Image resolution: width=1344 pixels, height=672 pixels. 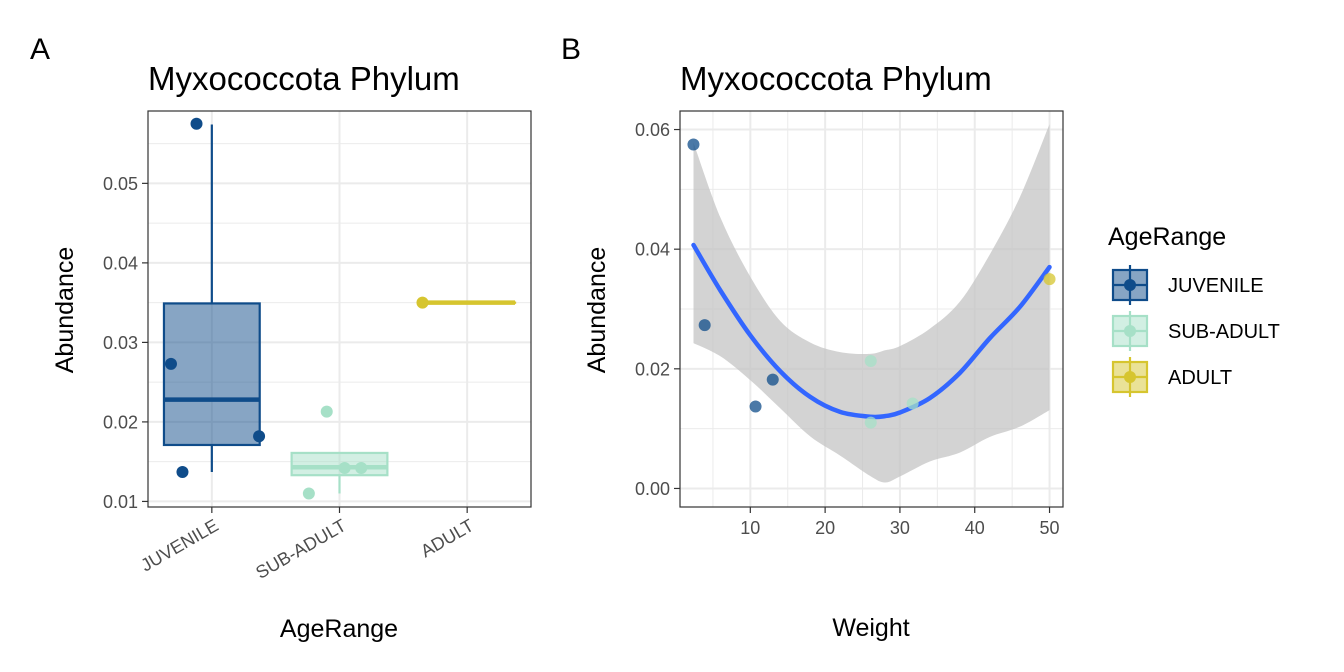 What do you see at coordinates (597, 310) in the screenshot?
I see `y-axis-title-b: Abundance` at bounding box center [597, 310].